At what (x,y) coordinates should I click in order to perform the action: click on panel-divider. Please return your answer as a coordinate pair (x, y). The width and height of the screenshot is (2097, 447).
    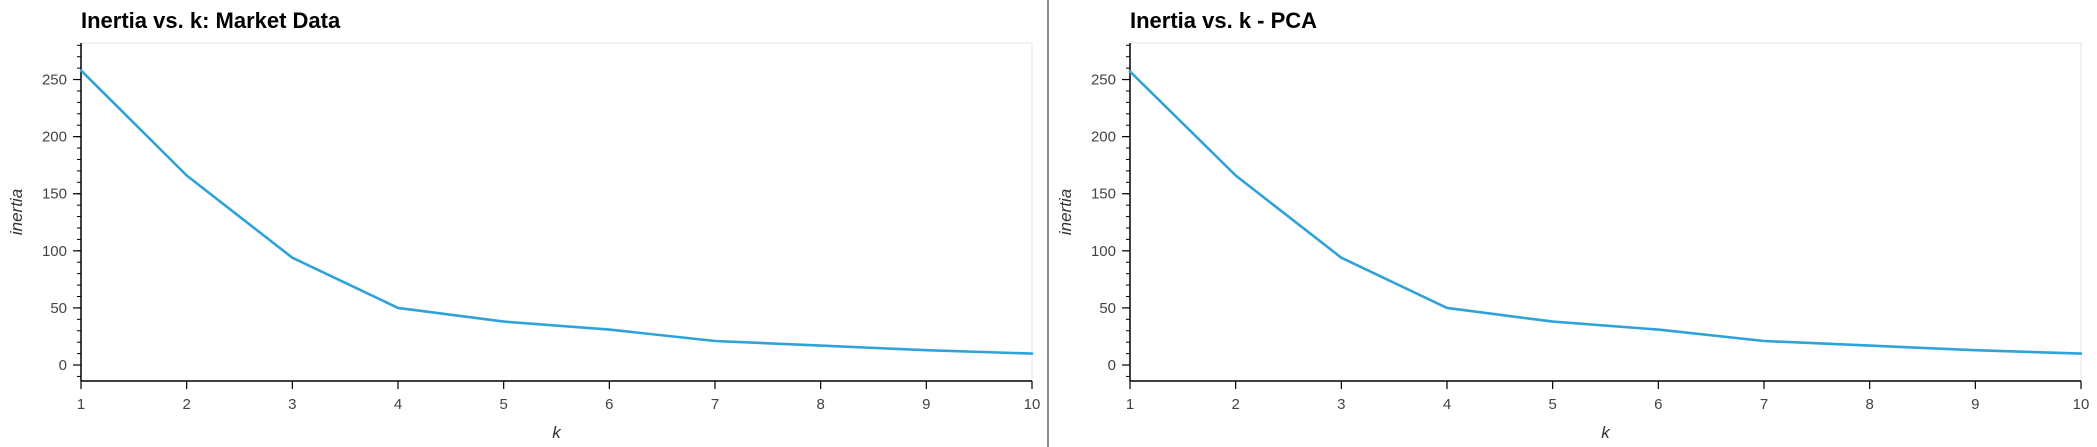
    Looking at the image, I should click on (1048, 223).